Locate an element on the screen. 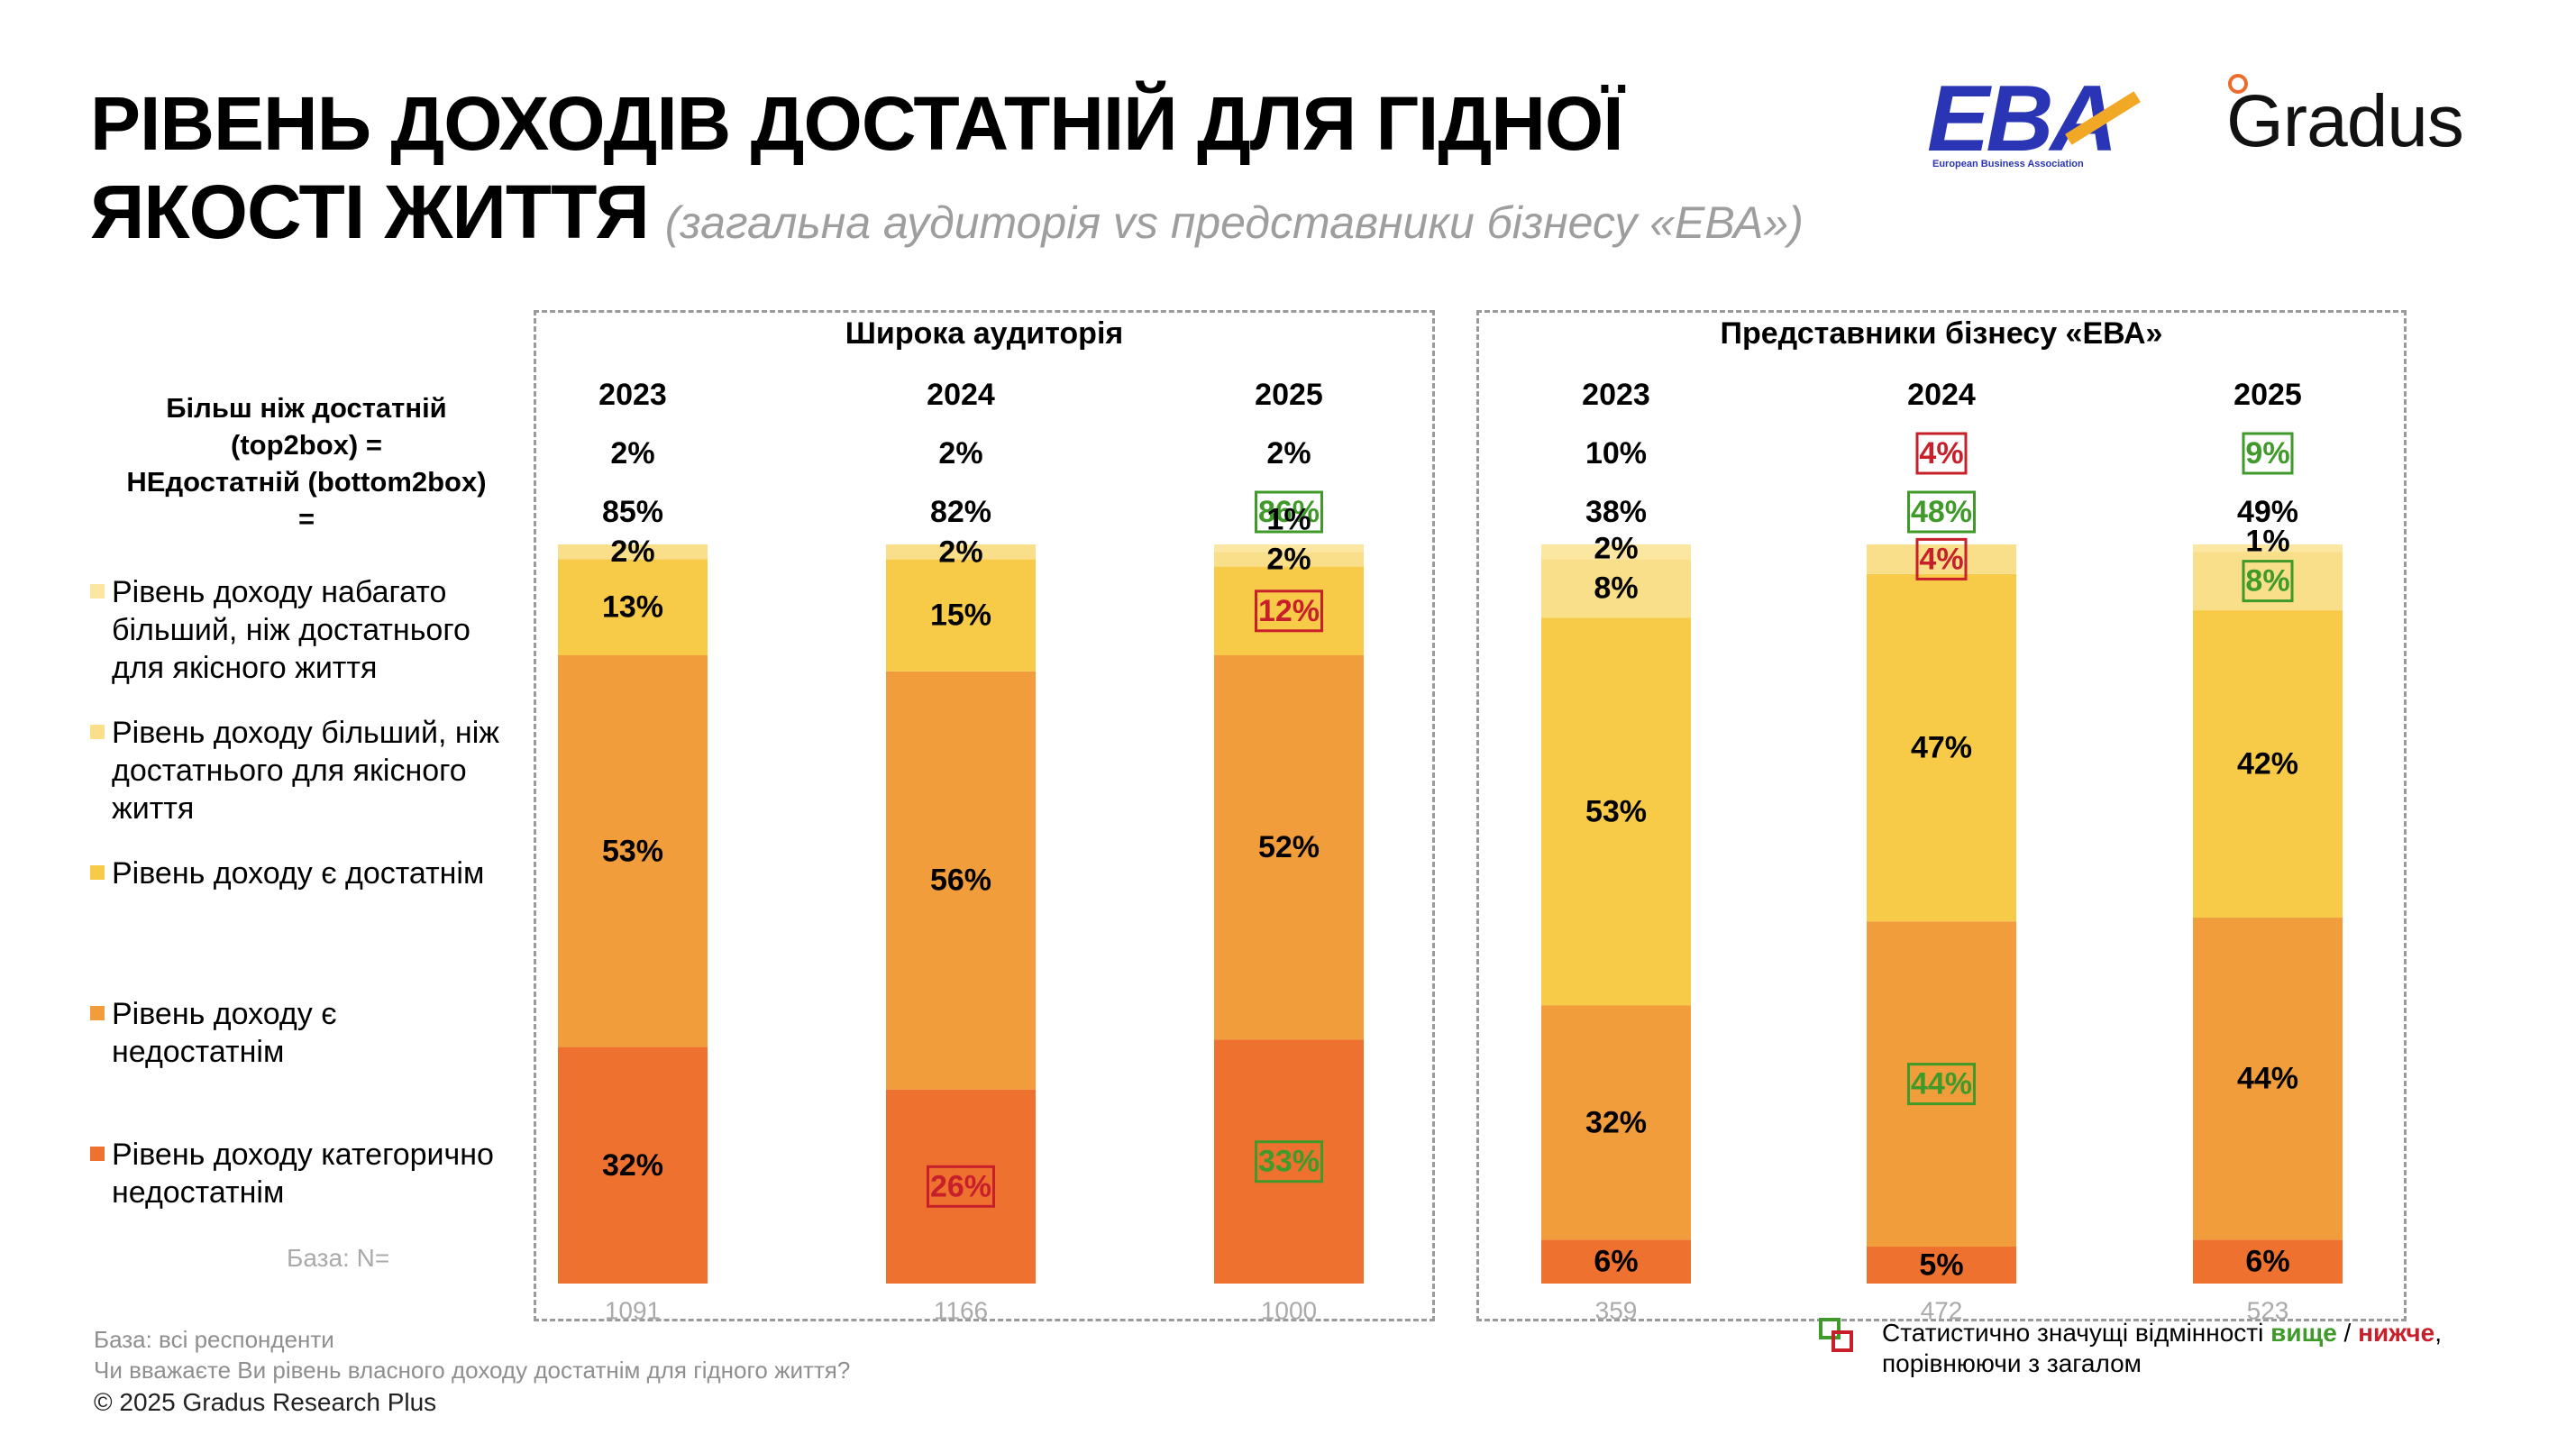 This screenshot has height=1444, width=2576. bar-eba-2024-seg-1-label: 44% is located at coordinates (1941, 1084).